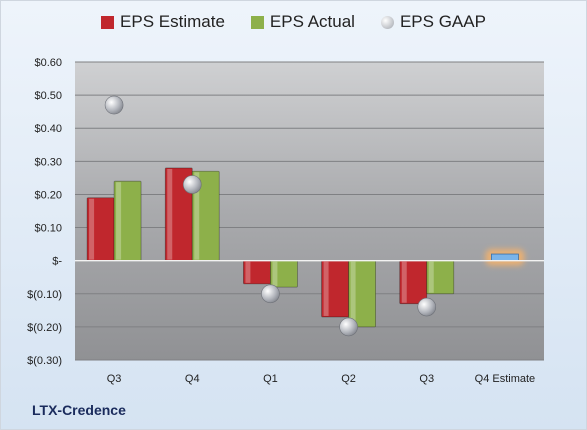 Image resolution: width=587 pixels, height=430 pixels. What do you see at coordinates (48, 96) in the screenshot?
I see `y-tick-label: $0.50` at bounding box center [48, 96].